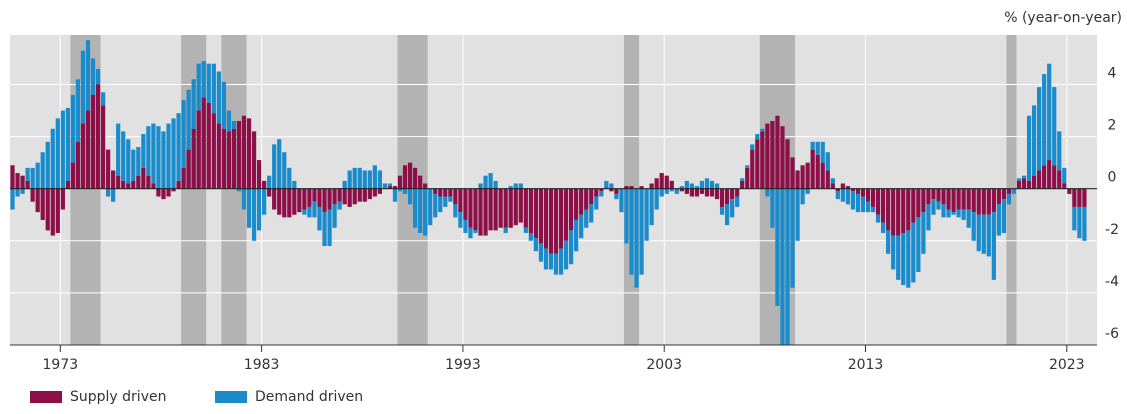 This screenshot has height=414, width=1127. What do you see at coordinates (866, 365) in the screenshot?
I see `x-tick-label: 2013` at bounding box center [866, 365].